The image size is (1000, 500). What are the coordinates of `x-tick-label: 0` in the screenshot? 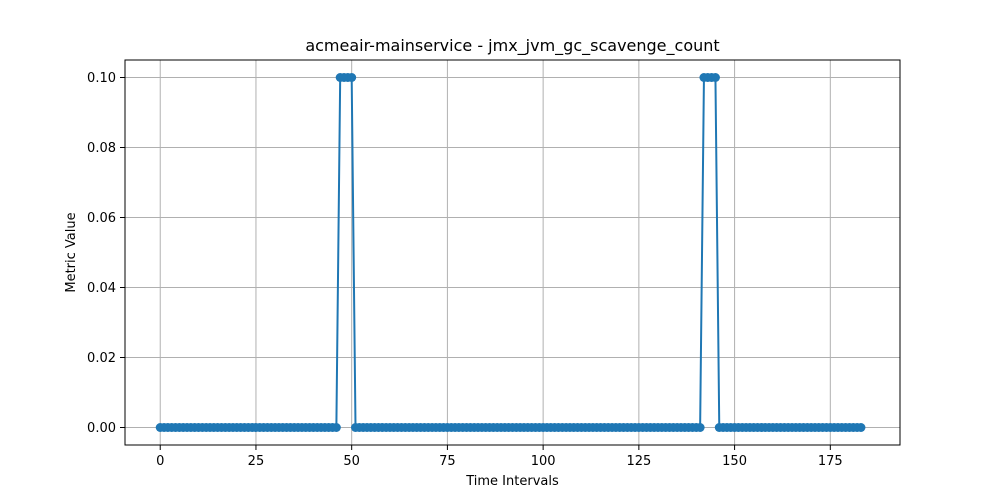 It's located at (160, 461).